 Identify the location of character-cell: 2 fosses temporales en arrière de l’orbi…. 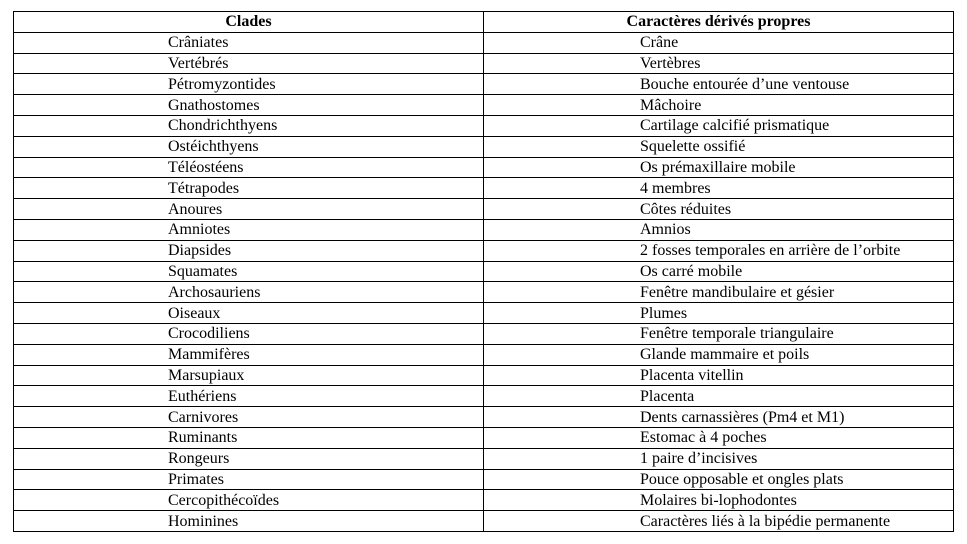
(718, 250).